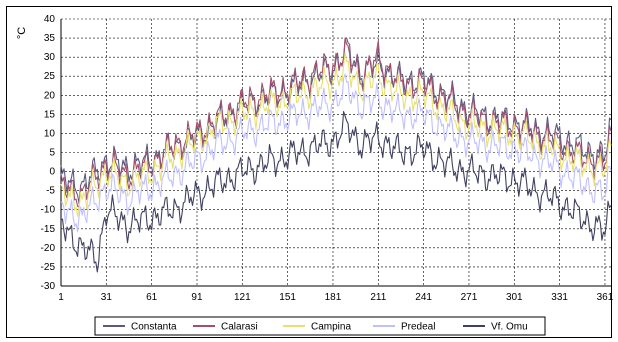  What do you see at coordinates (107, 297) in the screenshot?
I see `x-tick-label: 31` at bounding box center [107, 297].